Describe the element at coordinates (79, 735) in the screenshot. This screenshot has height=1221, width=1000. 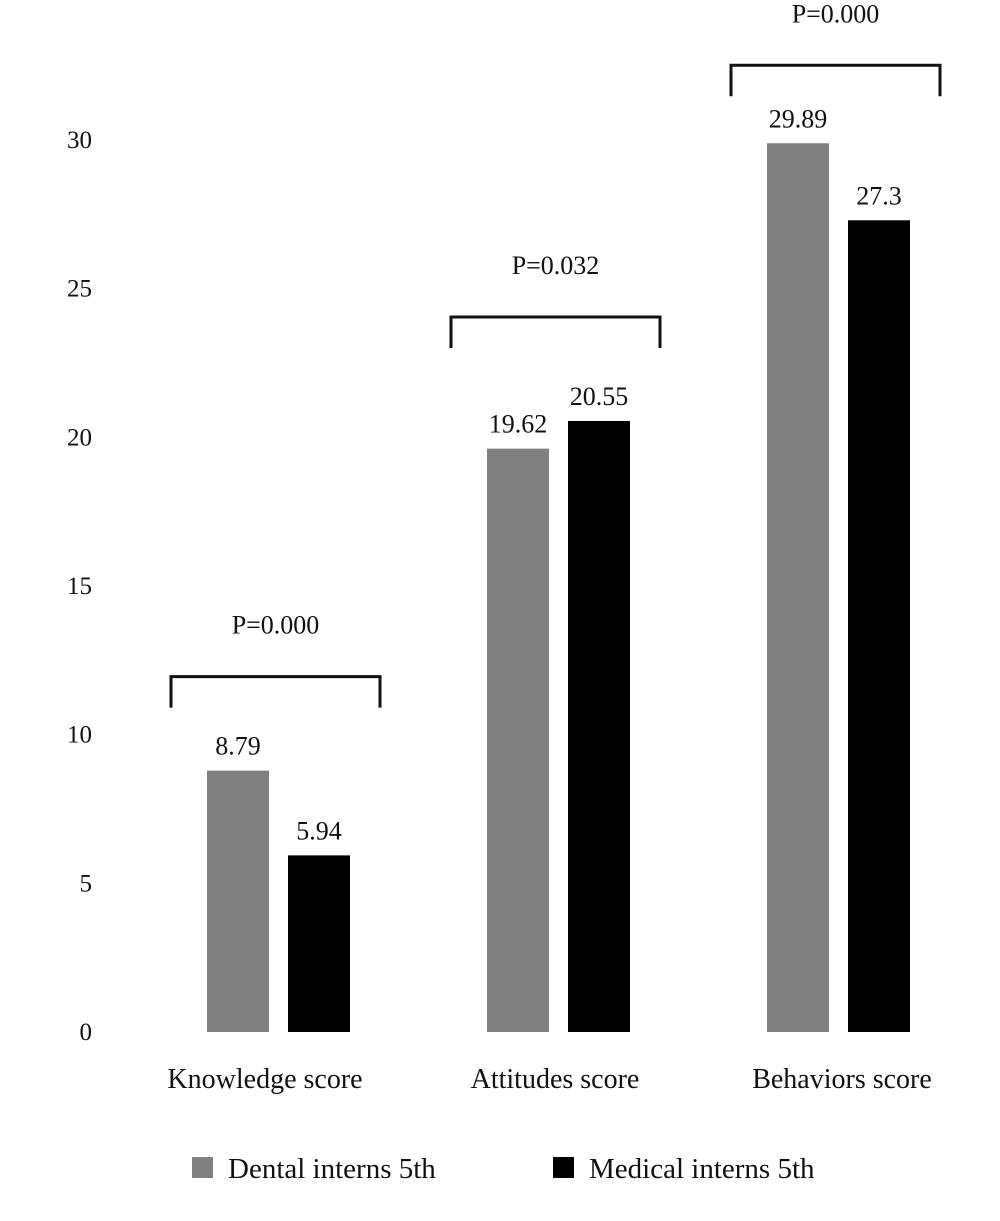
I see `y-tick-label: 10` at that location.